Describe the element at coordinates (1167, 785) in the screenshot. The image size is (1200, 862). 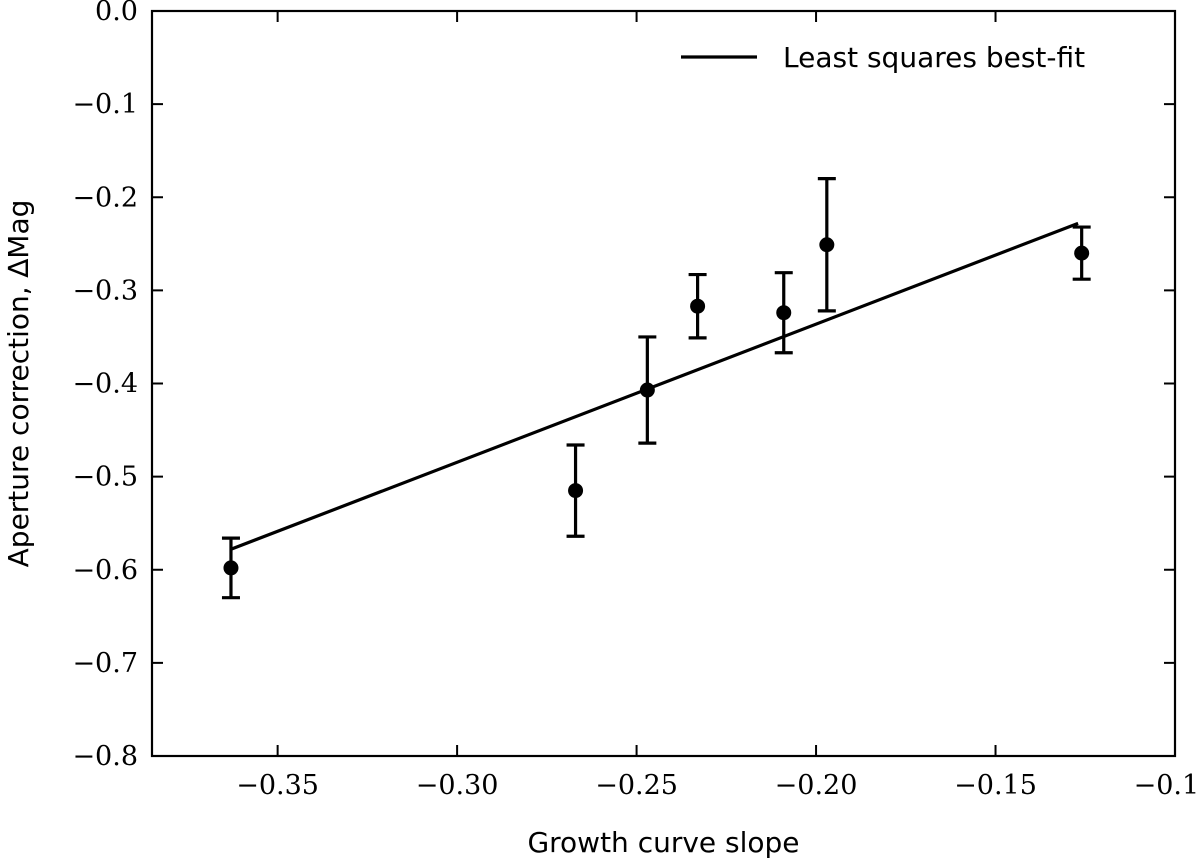
I see `x-tick-label: −0.10` at that location.